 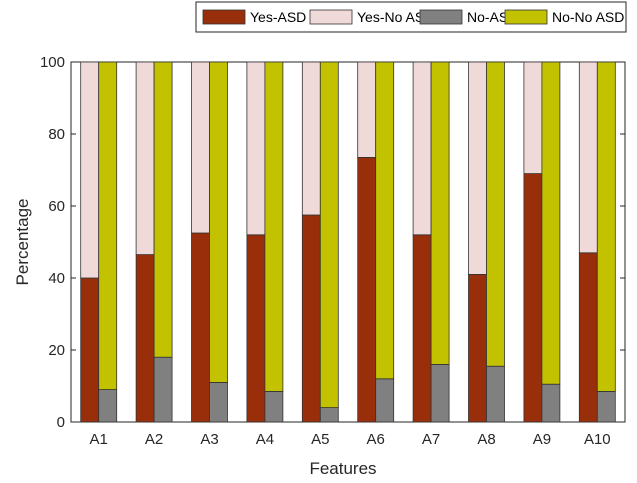 I want to click on x-tick-label: A4, so click(x=265, y=439).